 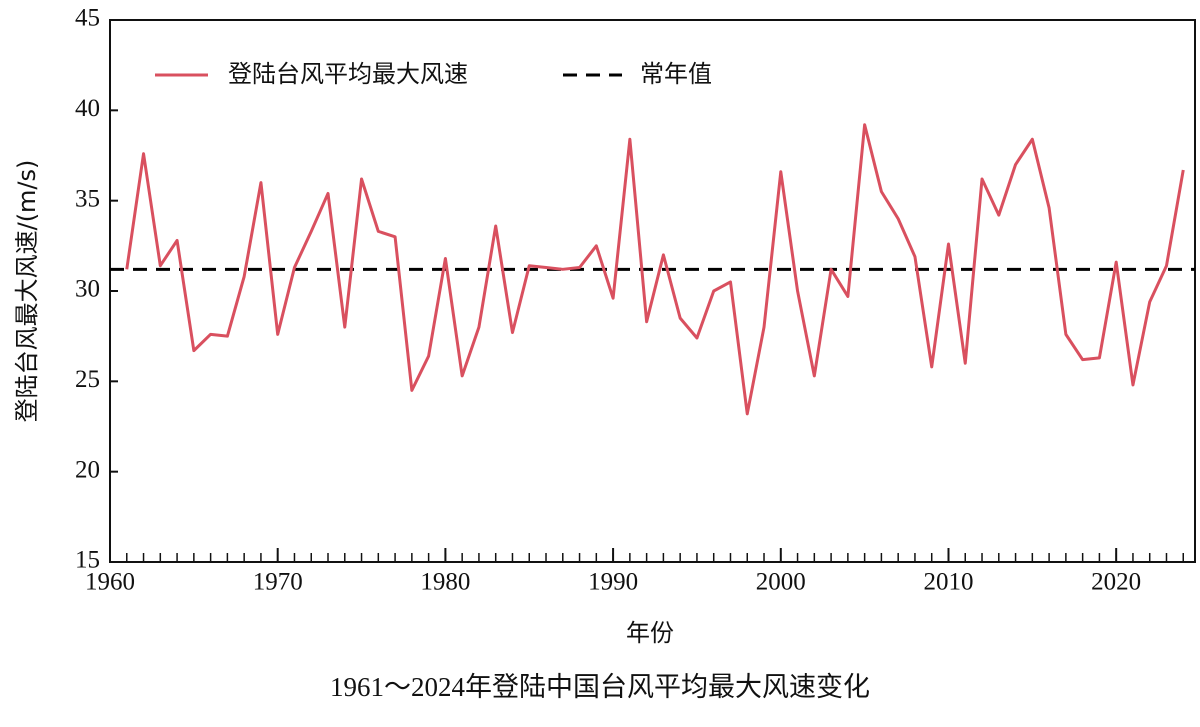 What do you see at coordinates (1116, 582) in the screenshot?
I see `x-tick-label: 2020` at bounding box center [1116, 582].